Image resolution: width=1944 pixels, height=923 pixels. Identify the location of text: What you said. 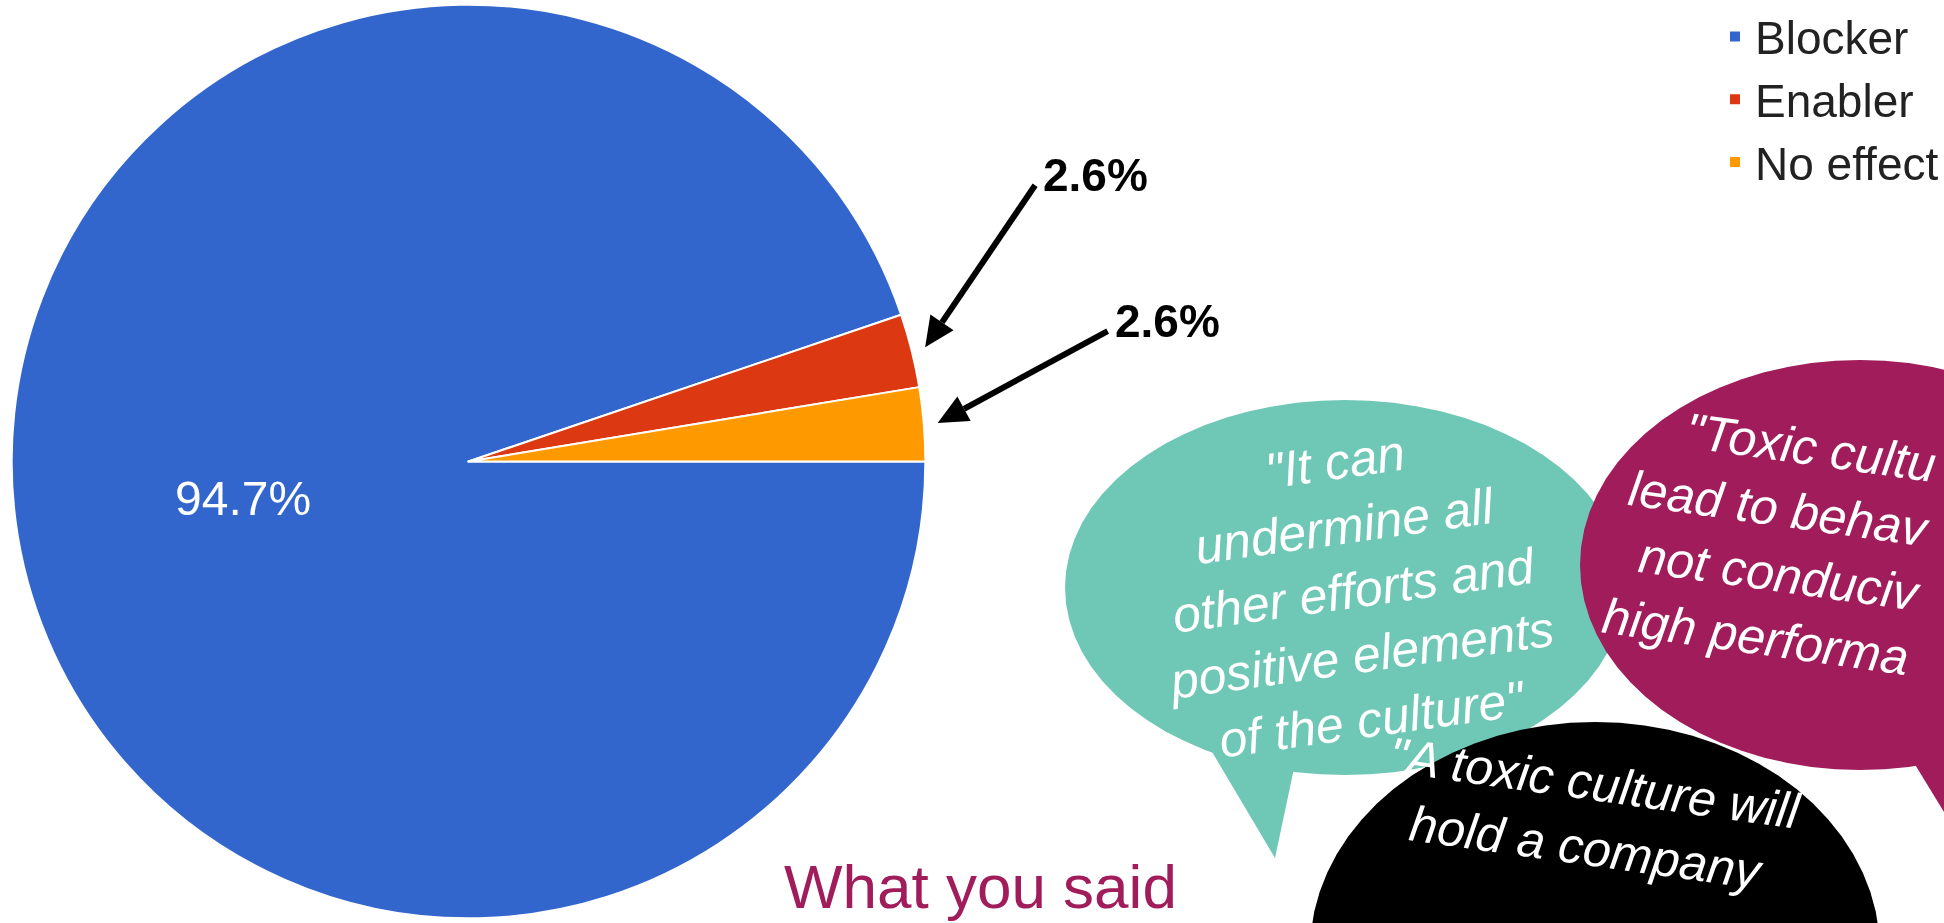
(980, 886).